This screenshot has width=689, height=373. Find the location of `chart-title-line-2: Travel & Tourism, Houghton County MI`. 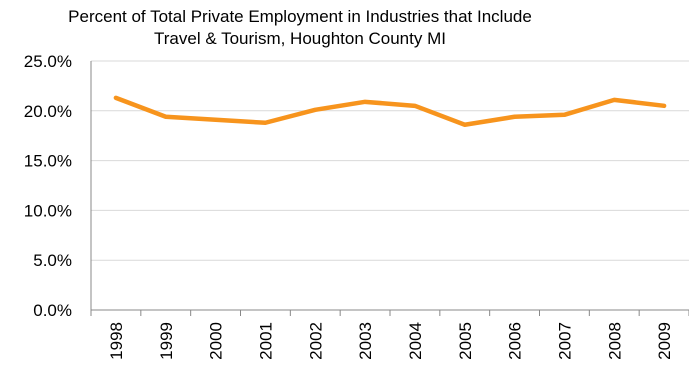

chart-title-line-2: Travel & Tourism, Houghton County MI is located at coordinates (300, 38).